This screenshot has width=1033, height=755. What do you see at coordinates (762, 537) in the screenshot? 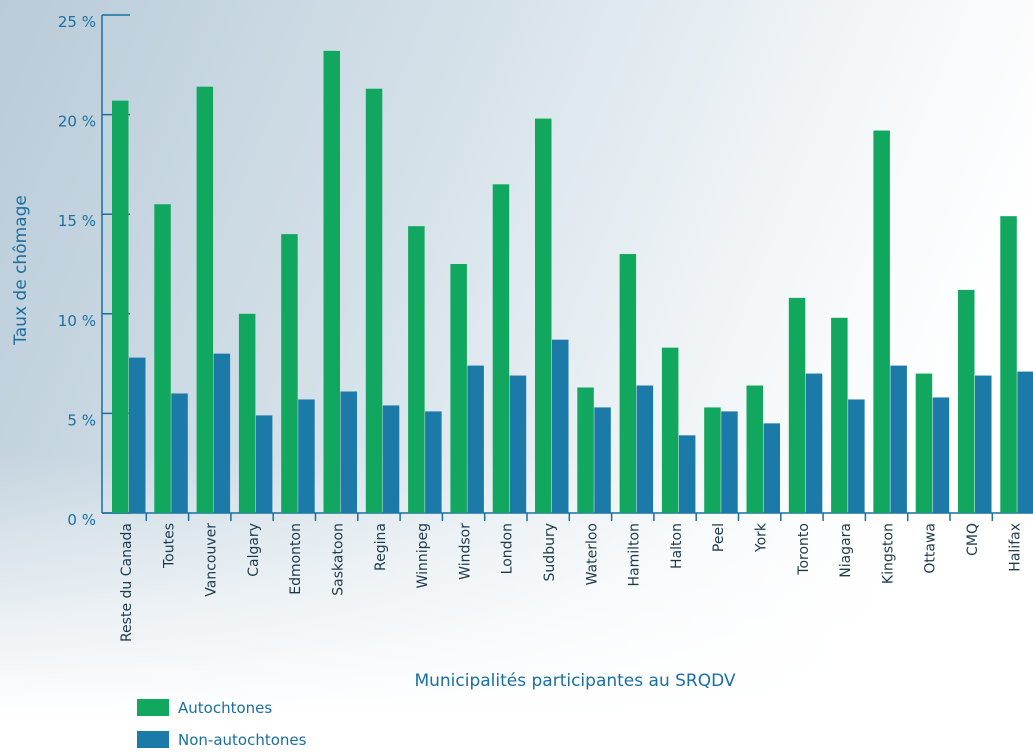
I see `x-tick-label: York` at bounding box center [762, 537].